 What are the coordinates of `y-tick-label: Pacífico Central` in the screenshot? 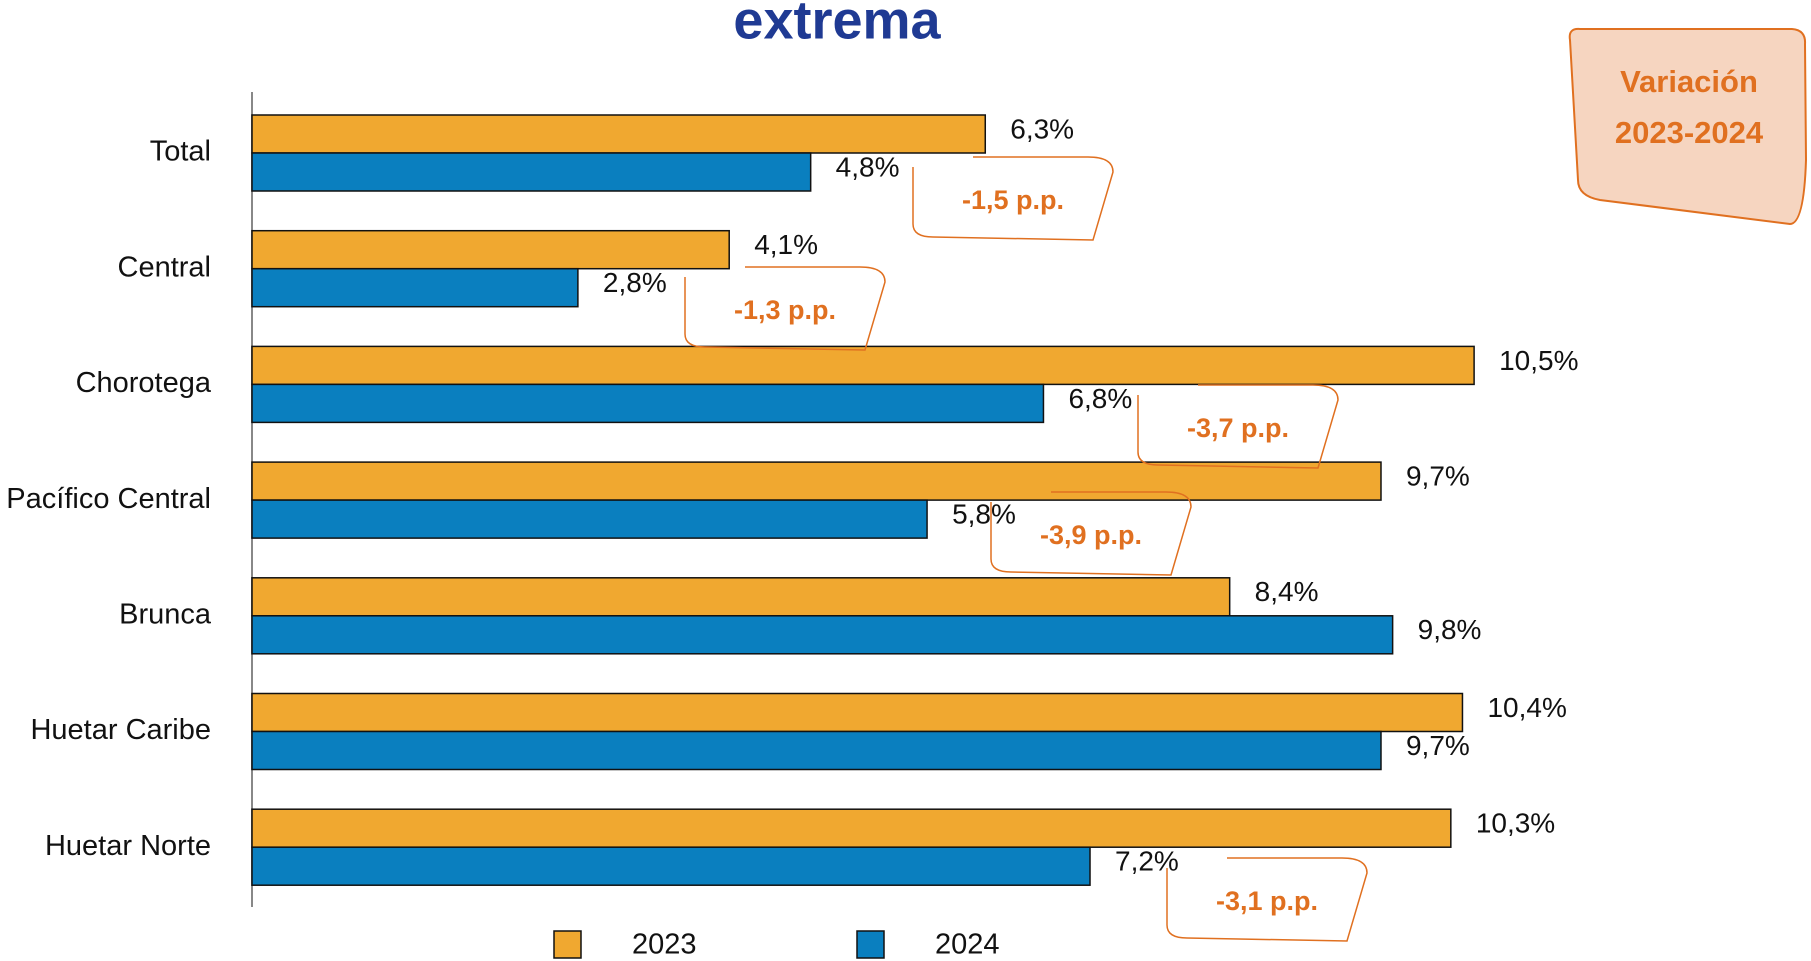 It's located at (108, 499).